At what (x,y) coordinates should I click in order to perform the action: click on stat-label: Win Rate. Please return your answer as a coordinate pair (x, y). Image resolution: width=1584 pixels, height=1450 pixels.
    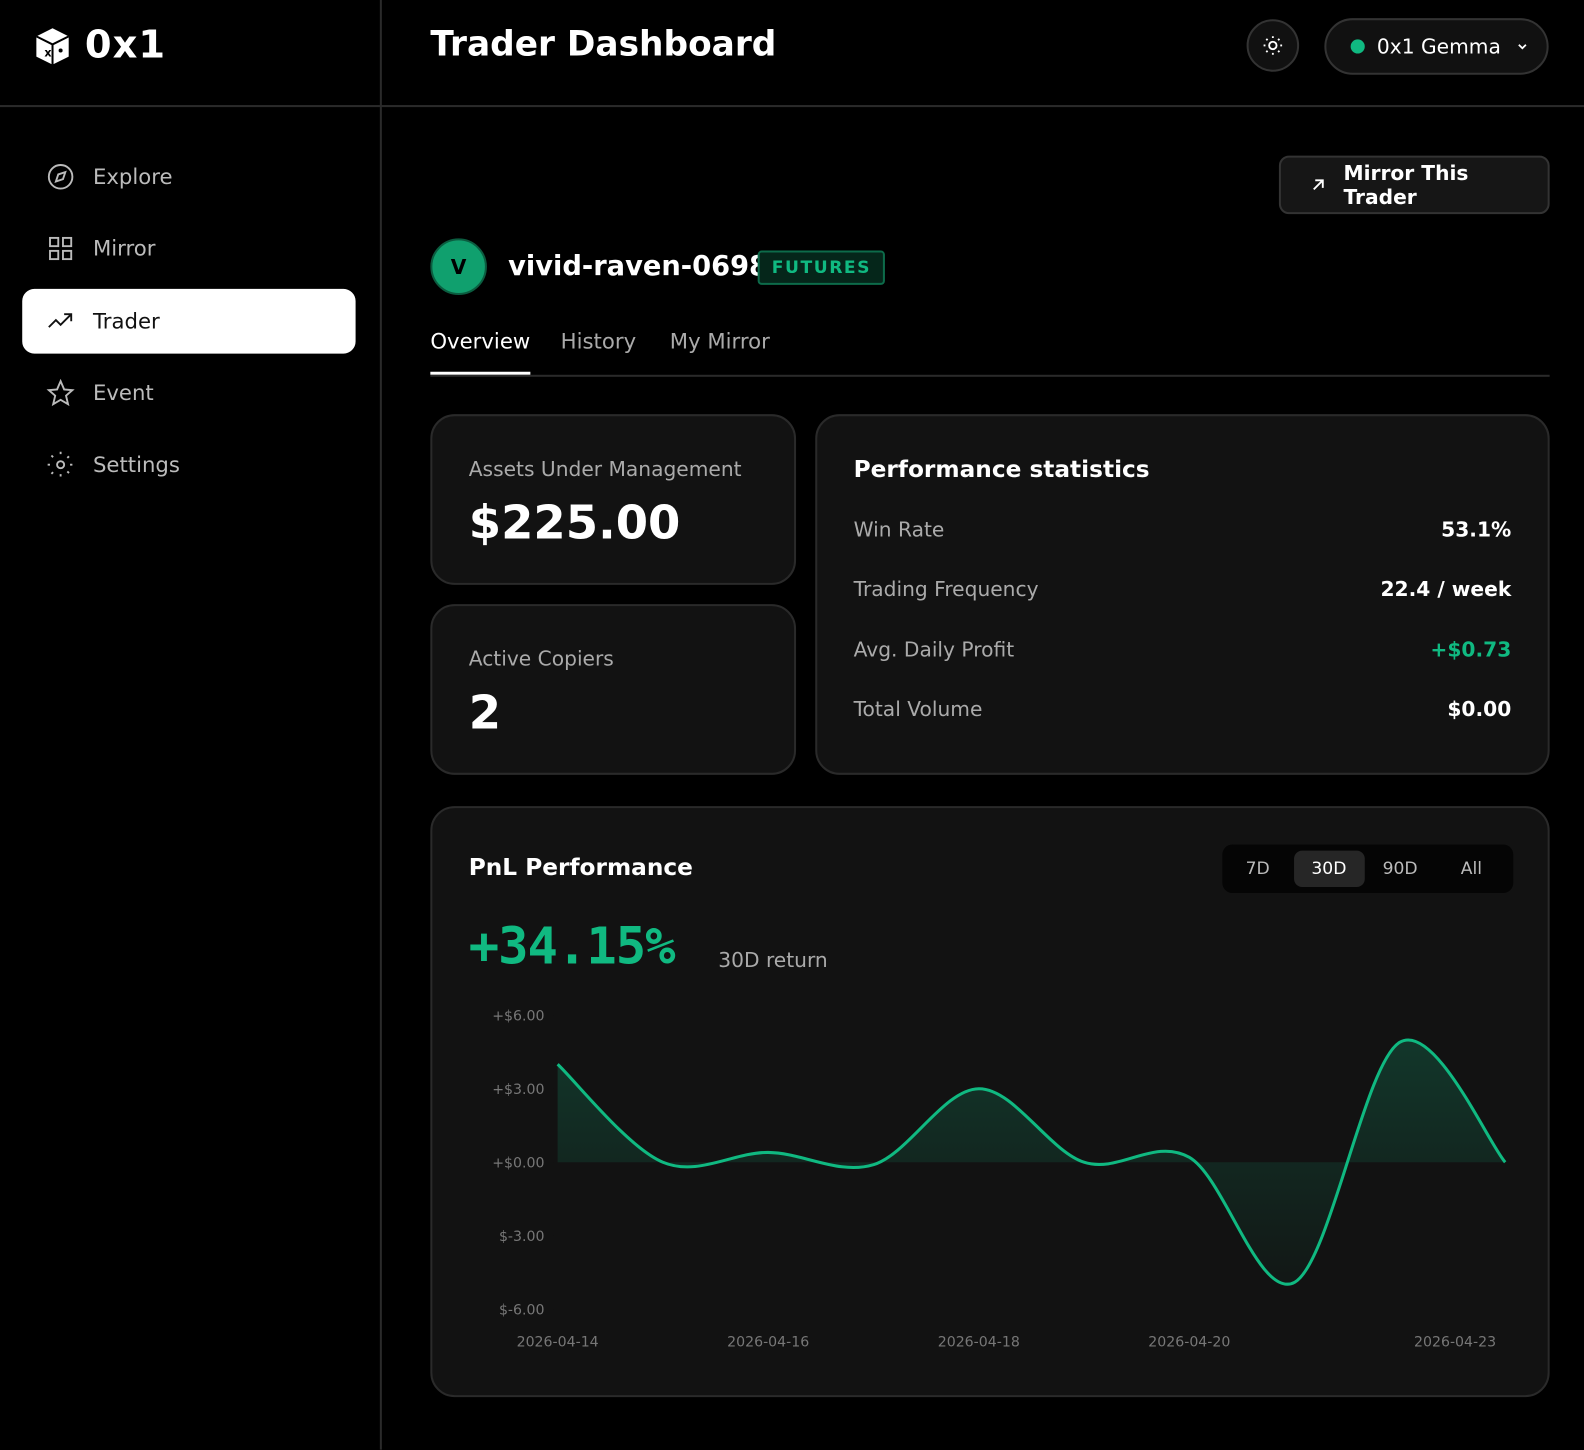
    Looking at the image, I should click on (899, 529).